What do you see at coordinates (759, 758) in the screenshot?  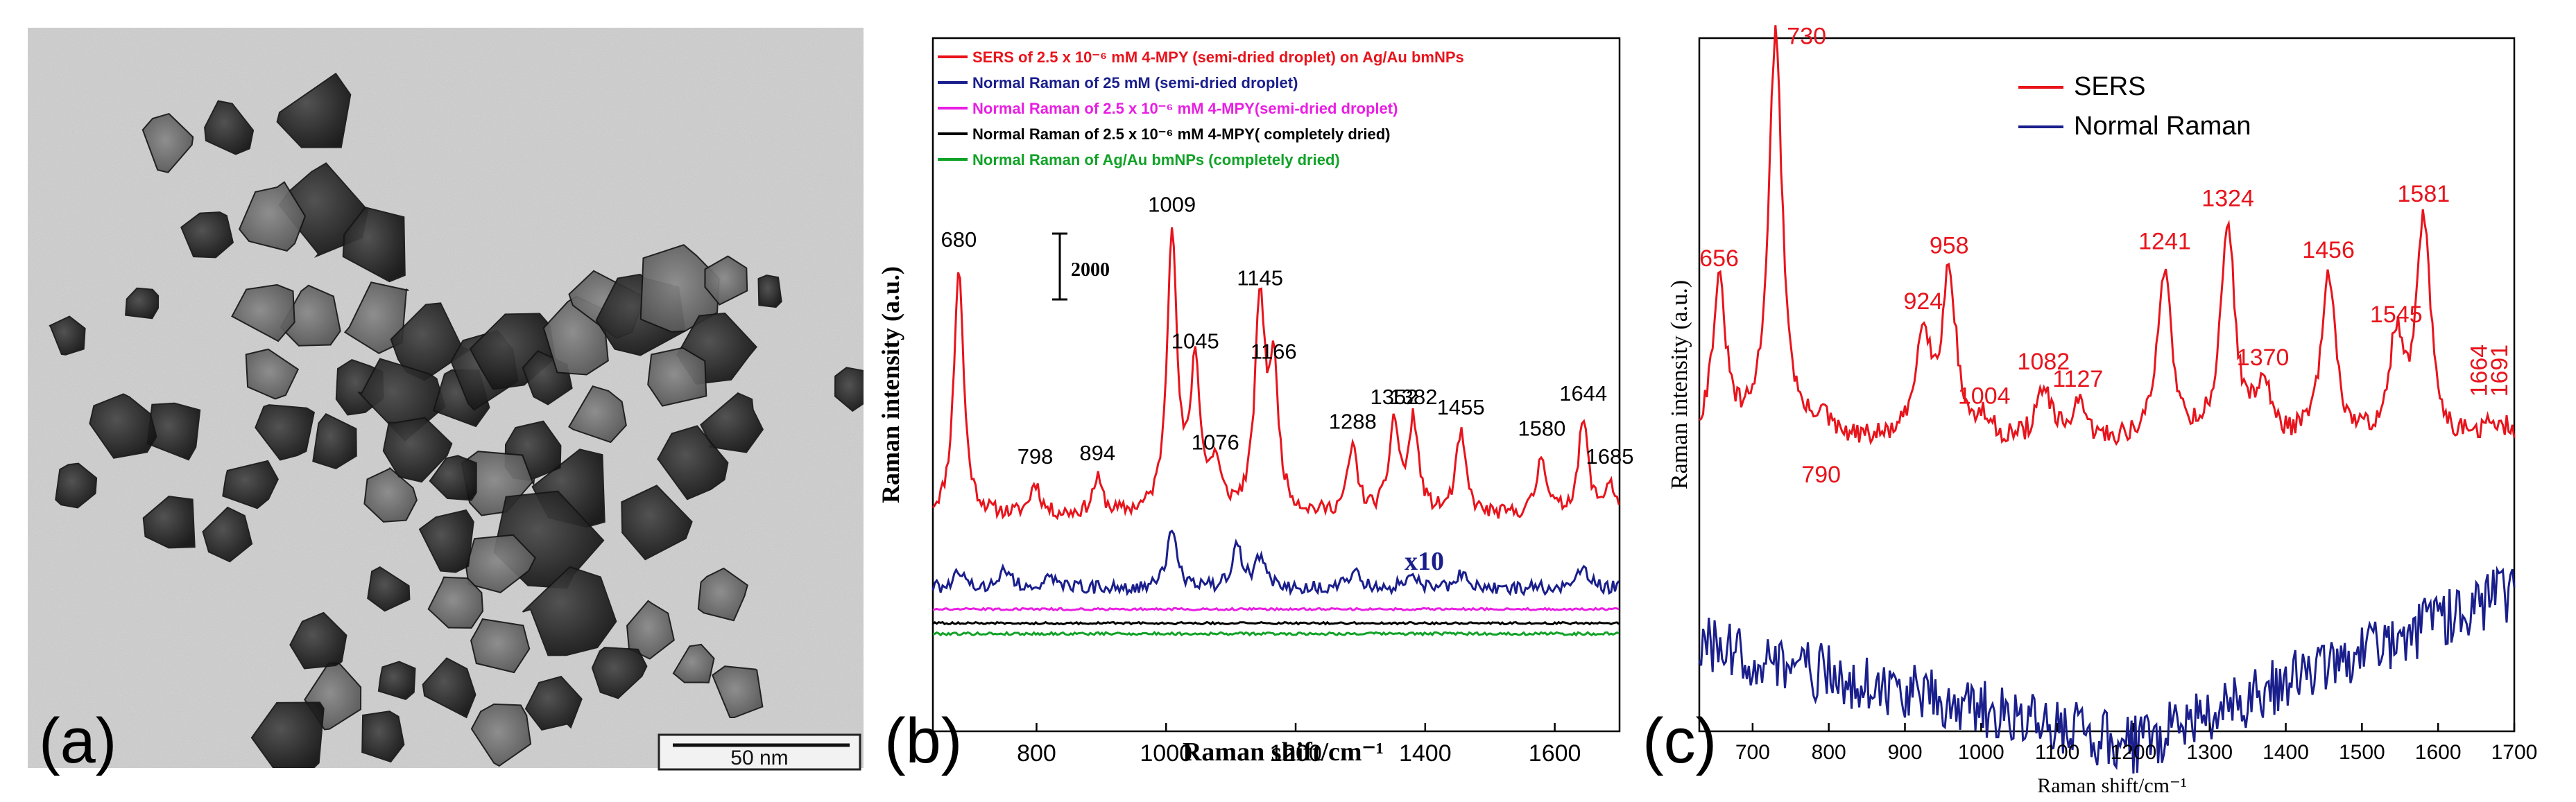 I see `scale-bar-label: 50 nm` at bounding box center [759, 758].